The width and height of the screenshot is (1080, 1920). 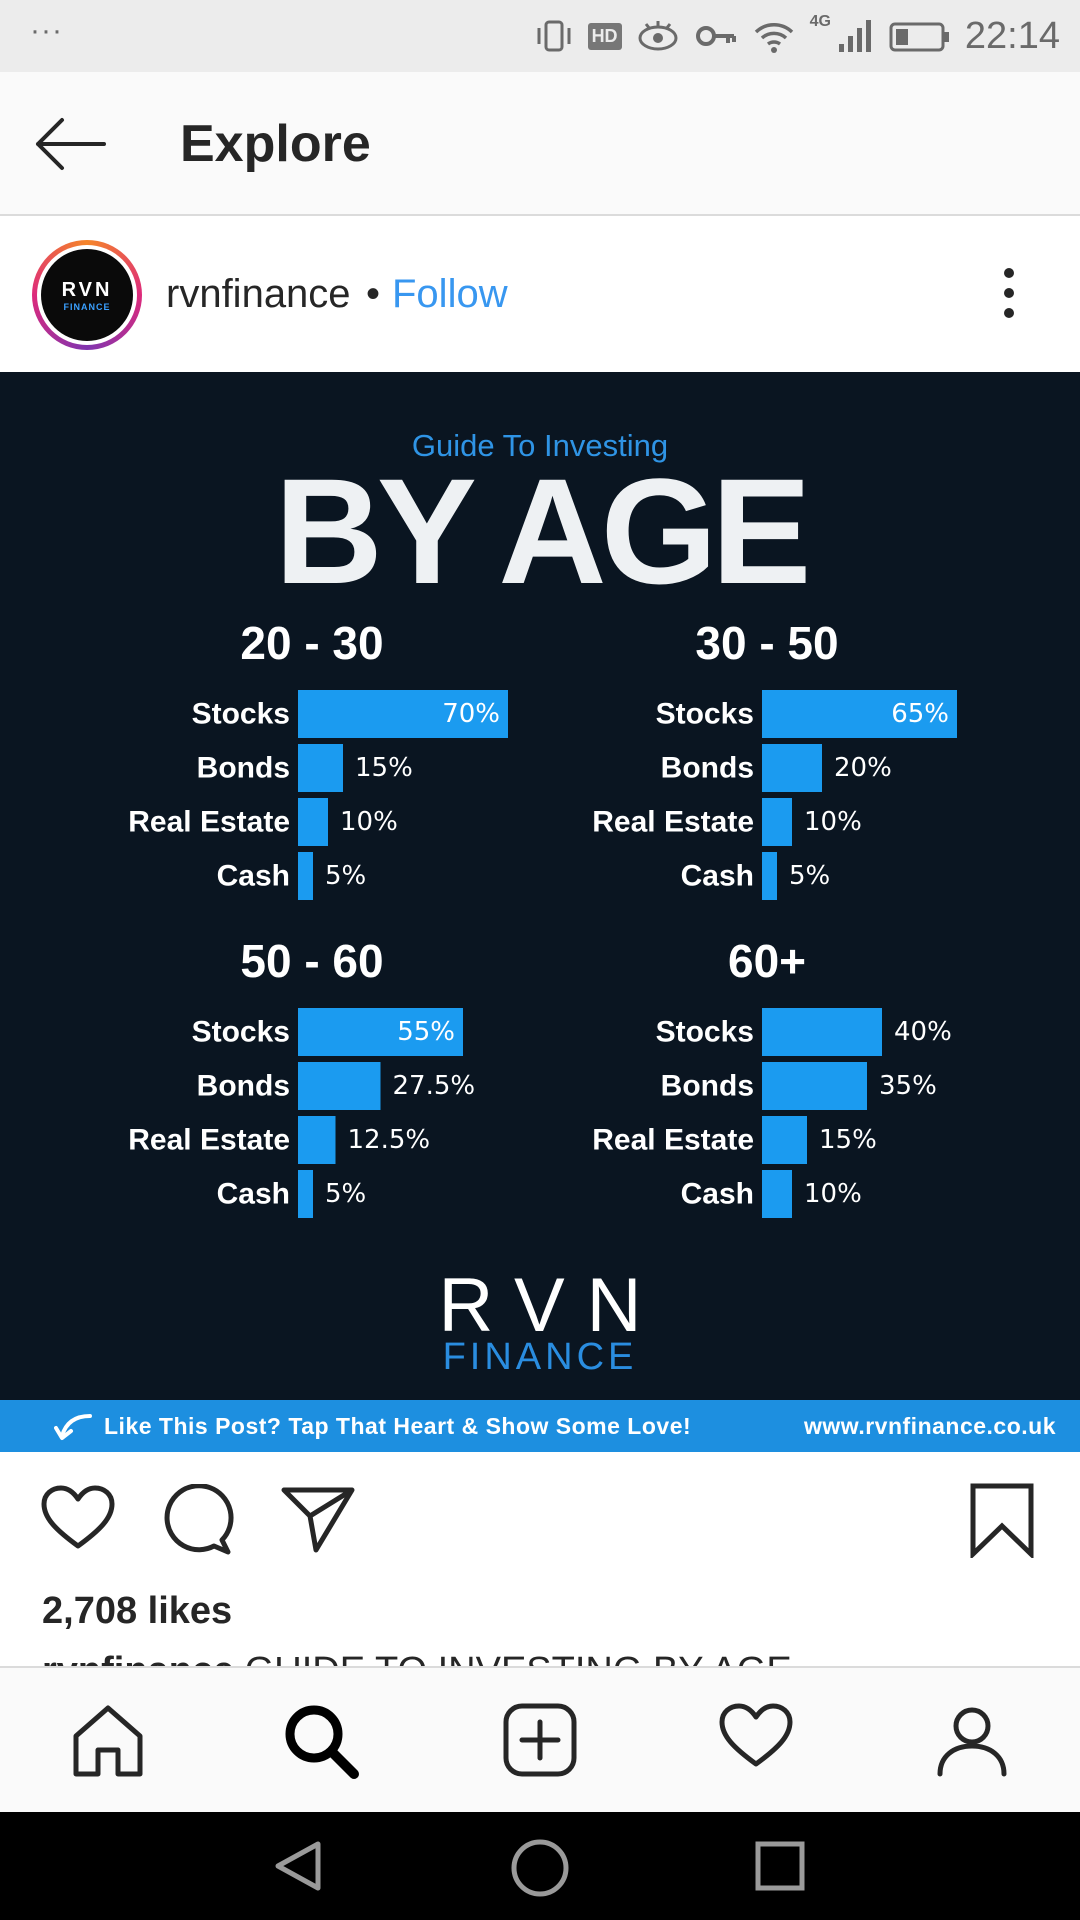 I want to click on send-icon, so click(x=318, y=1520).